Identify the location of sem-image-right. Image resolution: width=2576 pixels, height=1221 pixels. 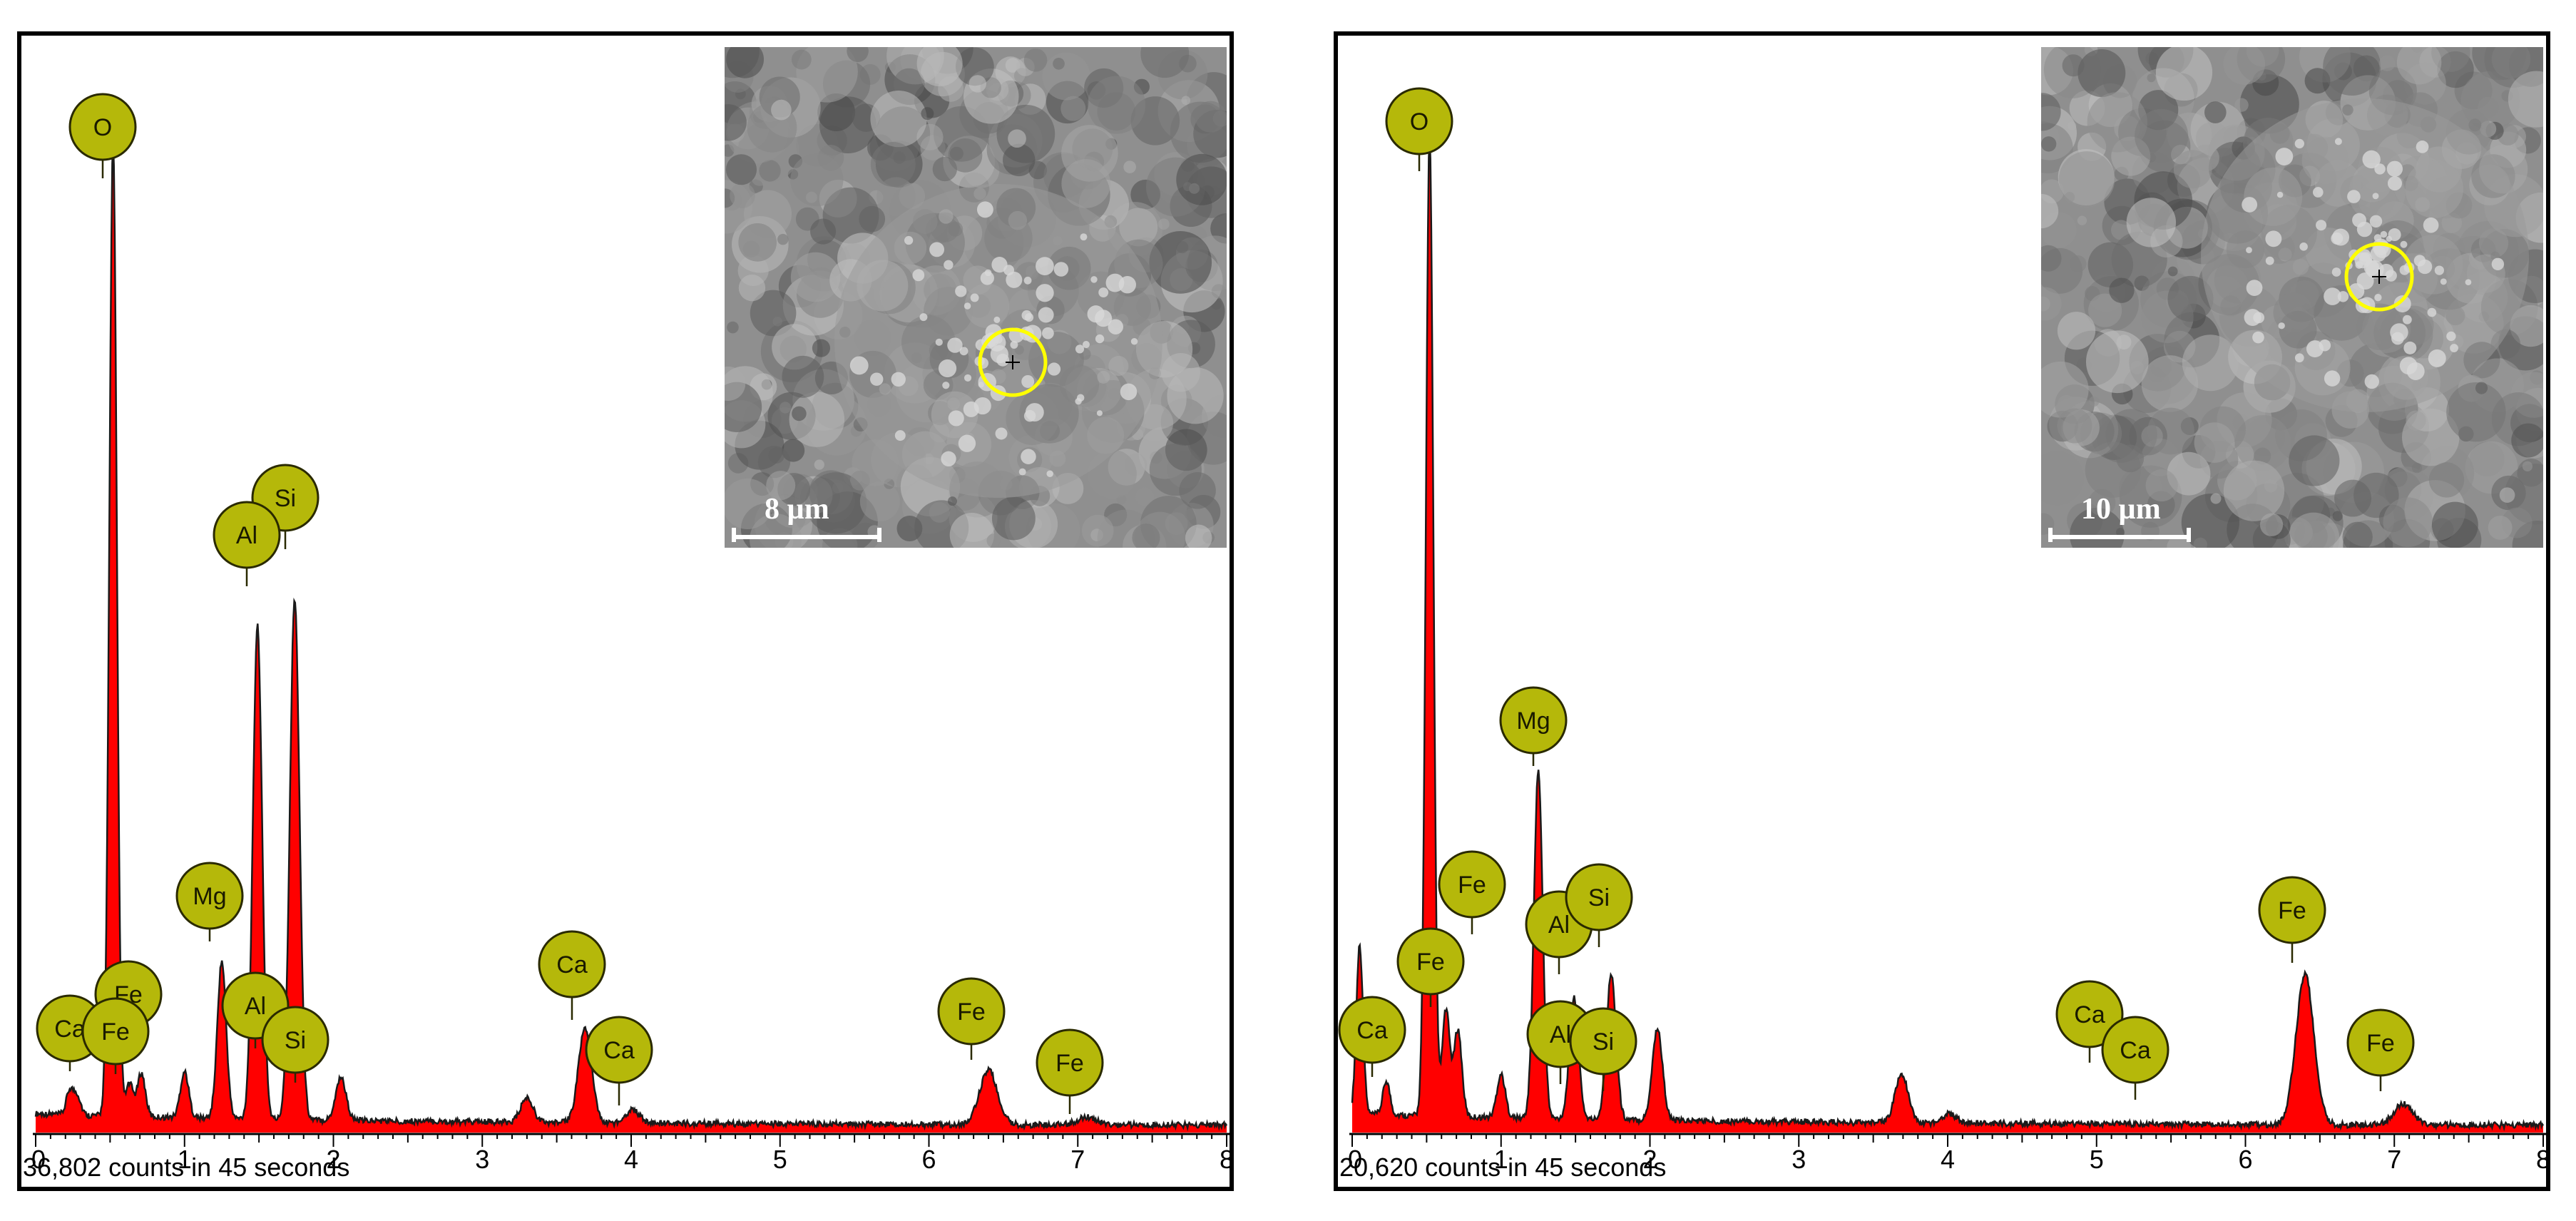
(2292, 297).